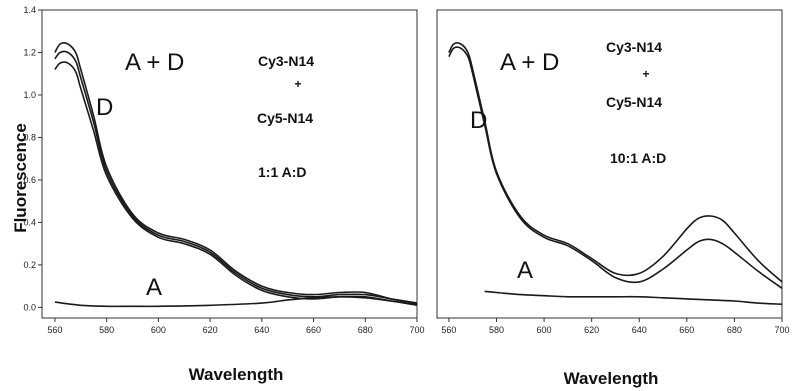 This screenshot has width=796, height=391. I want to click on right-label-a: A, so click(525, 270).